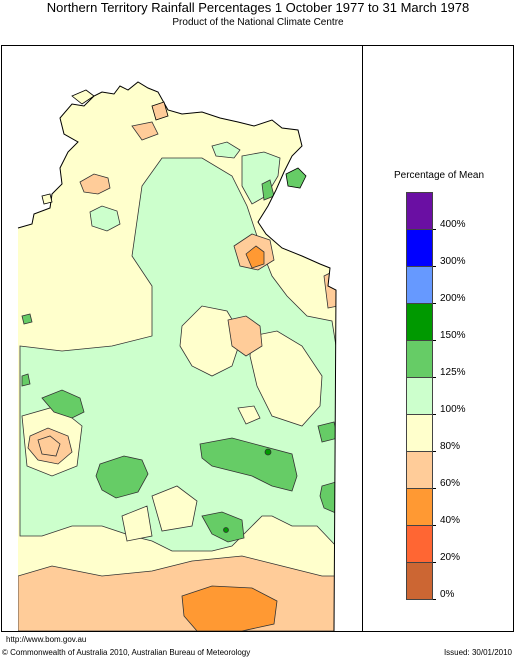  Describe the element at coordinates (46, 639) in the screenshot. I see `source-url: http://www.bom.gov.au` at that location.